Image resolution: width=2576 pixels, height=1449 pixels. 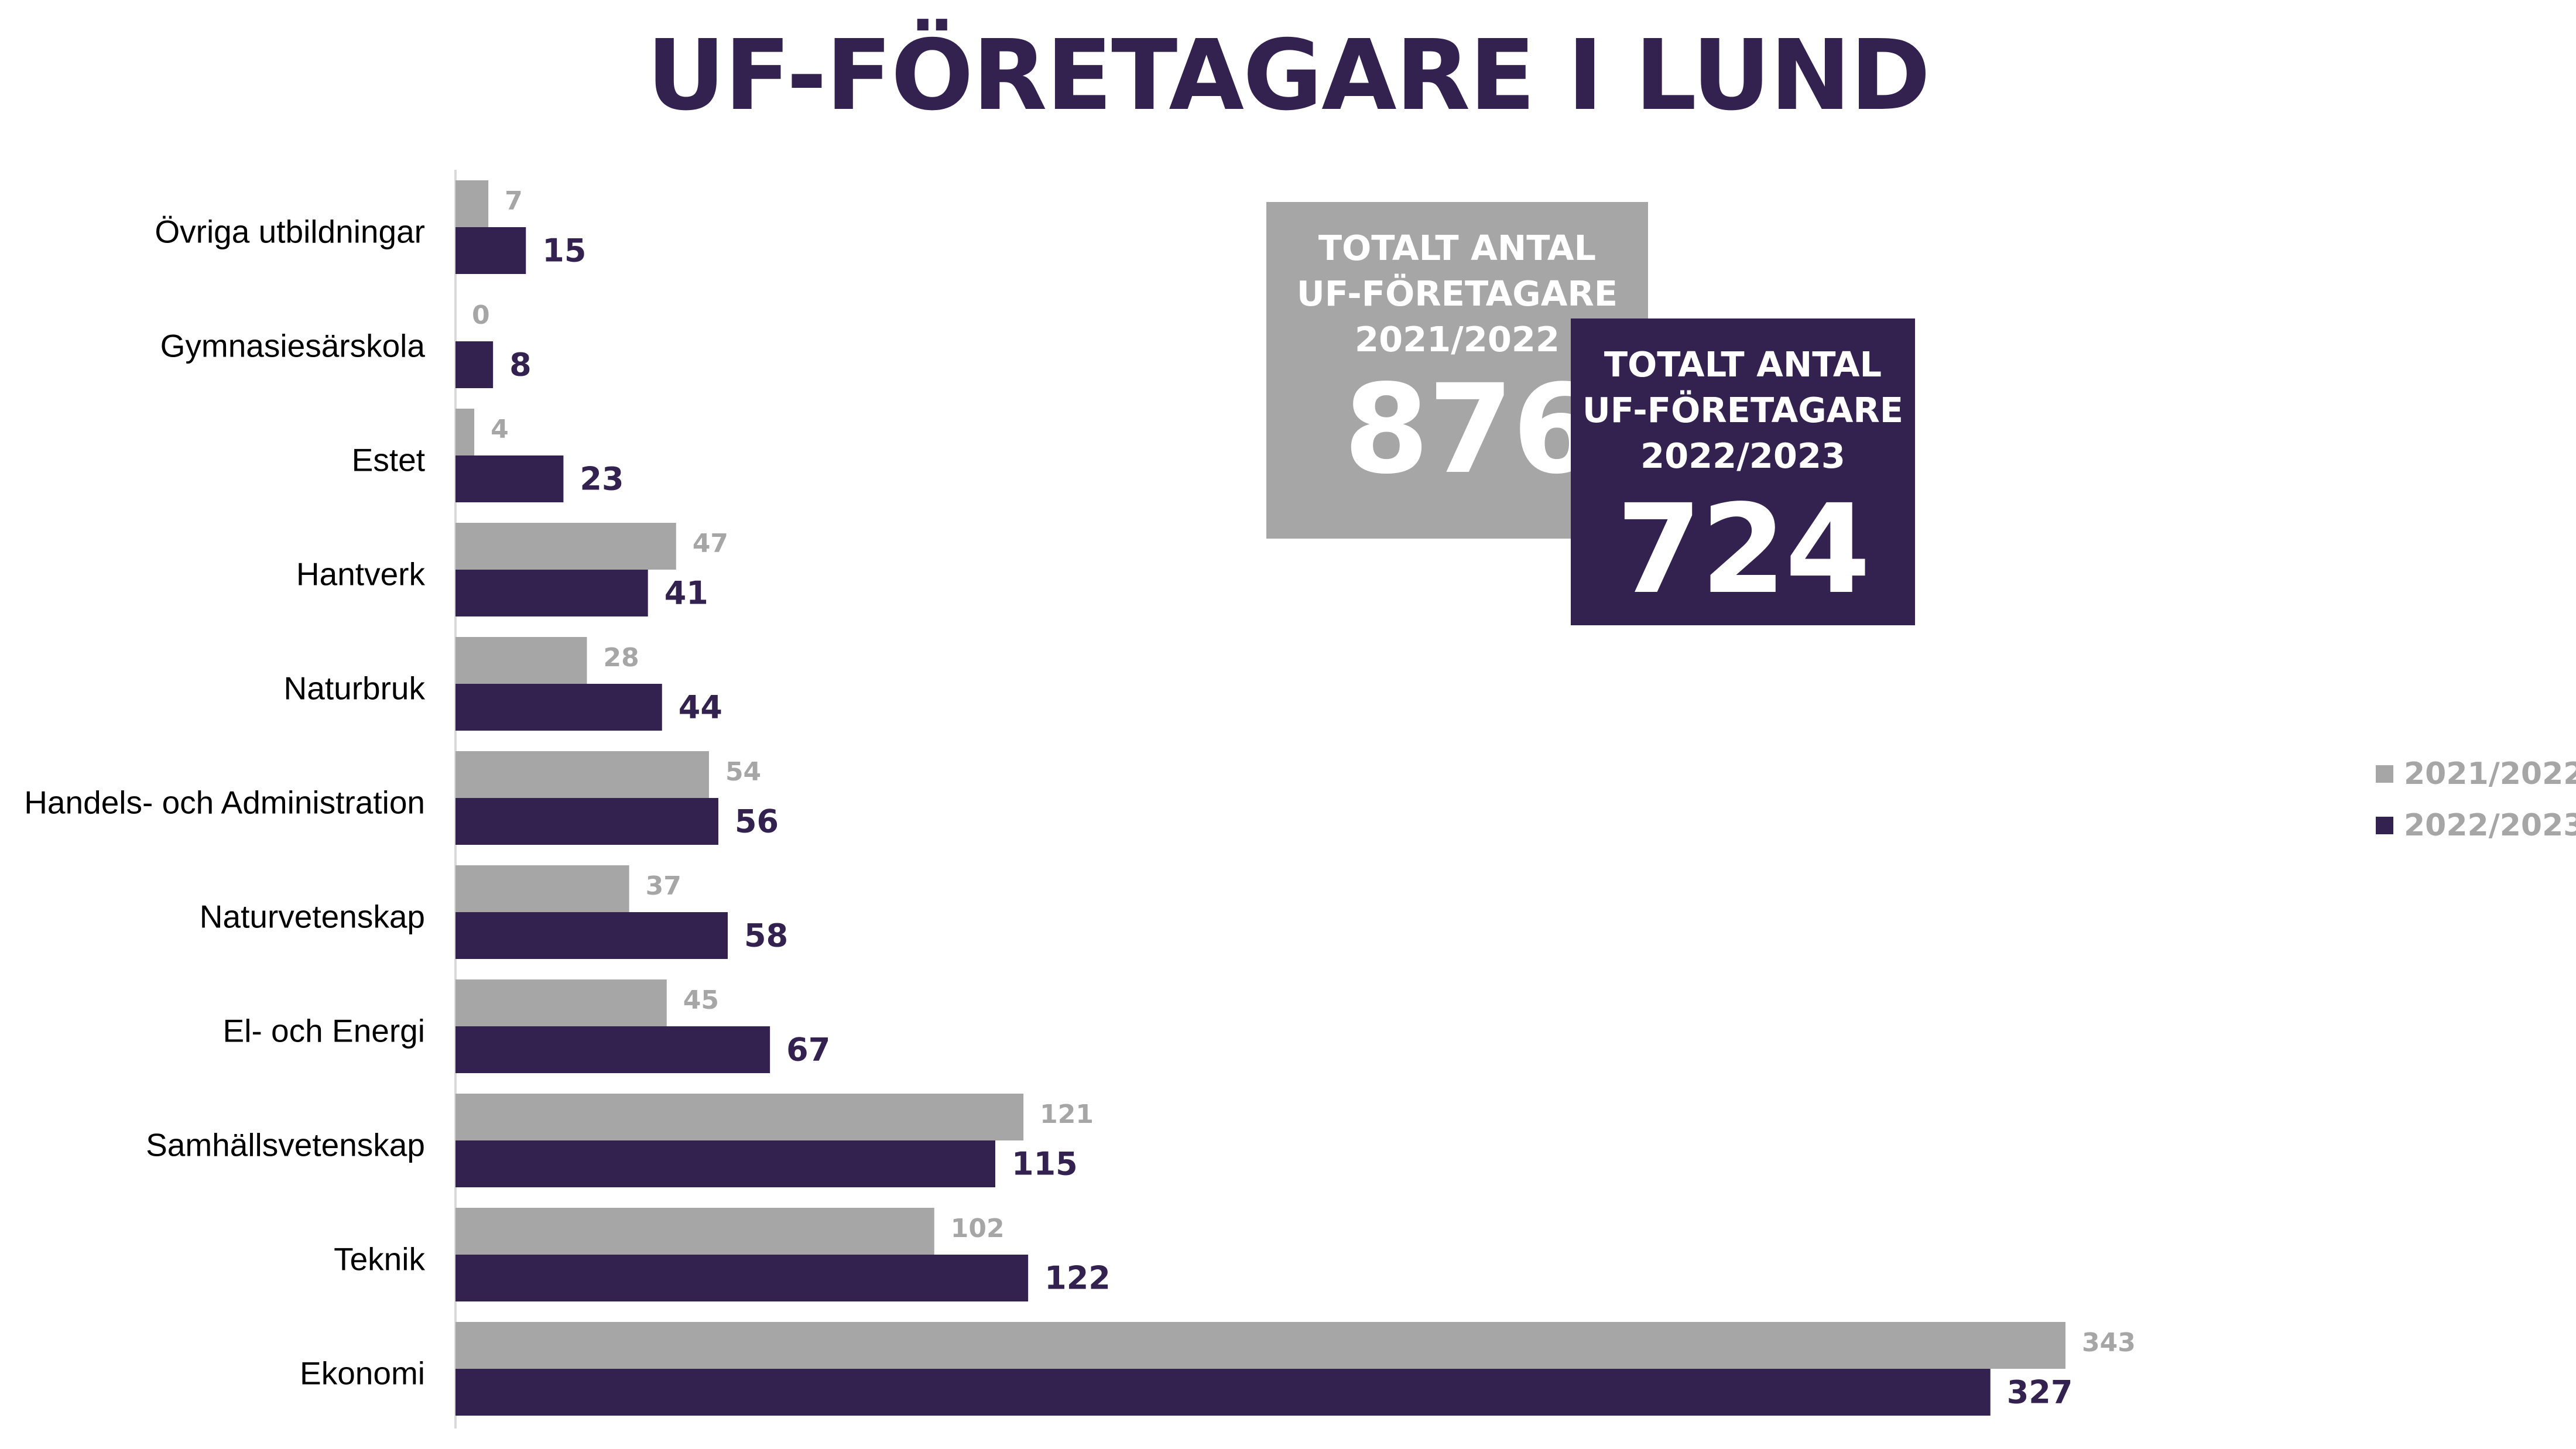 I want to click on legend: 2021/2022 2022/2023, so click(x=2476, y=799).